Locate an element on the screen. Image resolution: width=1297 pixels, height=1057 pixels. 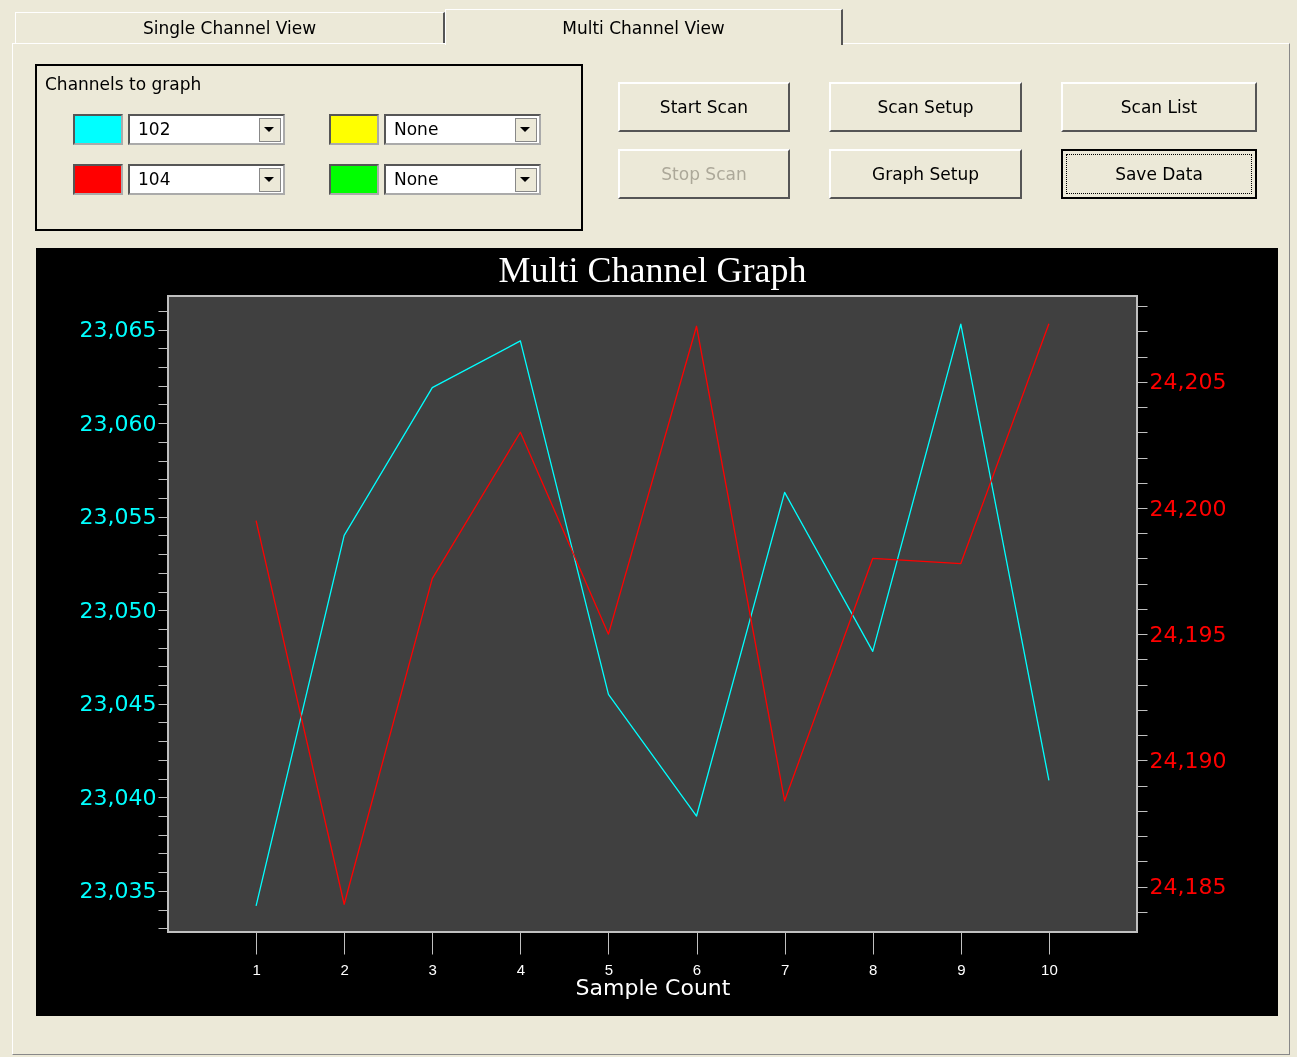
text: Graph Setup is located at coordinates (925, 174).